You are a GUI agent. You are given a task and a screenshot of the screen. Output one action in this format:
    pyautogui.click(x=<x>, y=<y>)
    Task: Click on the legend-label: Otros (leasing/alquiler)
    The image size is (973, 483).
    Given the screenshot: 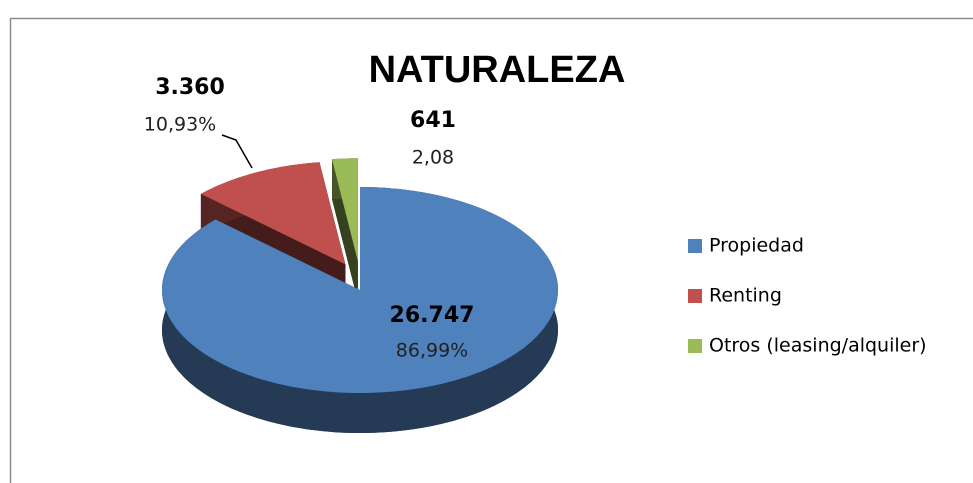 What is the action you would take?
    pyautogui.click(x=818, y=346)
    